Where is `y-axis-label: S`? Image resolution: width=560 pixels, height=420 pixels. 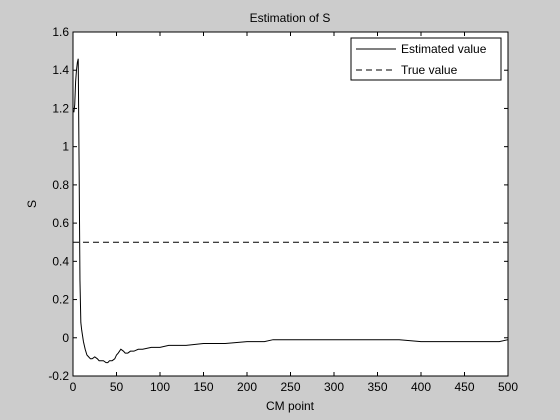 y-axis-label: S is located at coordinates (32, 204).